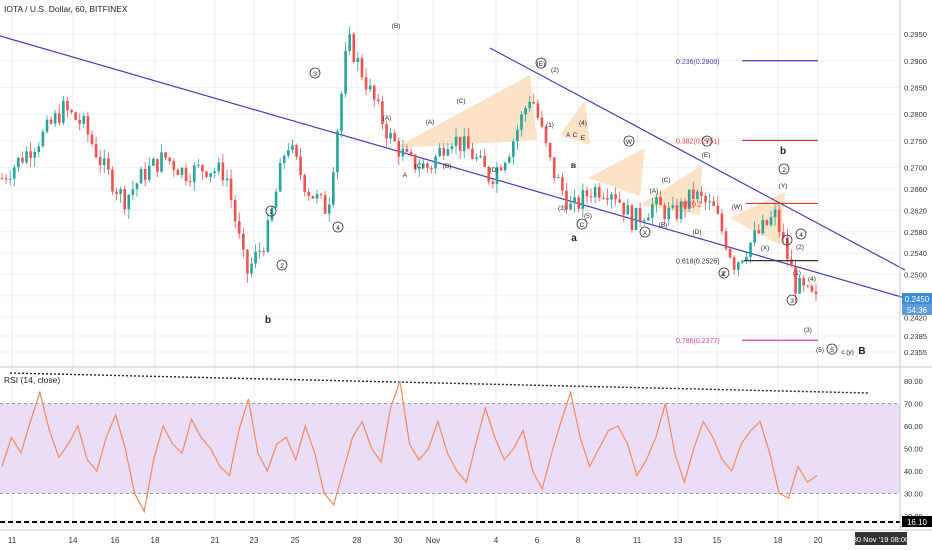 The width and height of the screenshot is (932, 550). I want to click on wave-label: (D), so click(696, 232).